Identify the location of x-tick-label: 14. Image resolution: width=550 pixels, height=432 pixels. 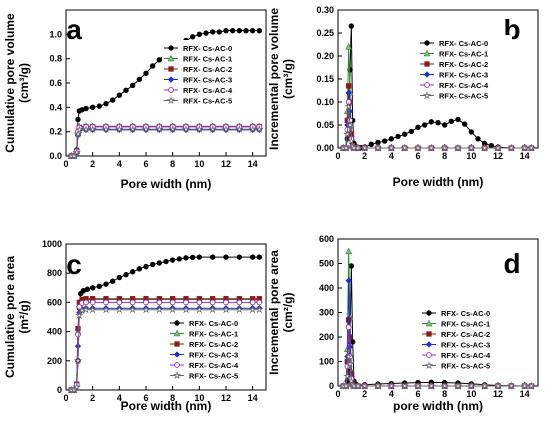
(253, 164).